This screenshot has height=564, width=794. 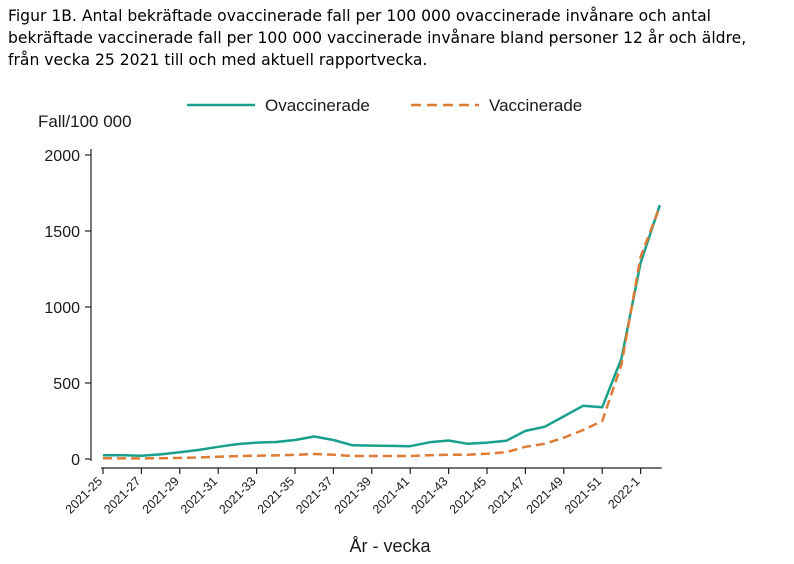 What do you see at coordinates (276, 495) in the screenshot?
I see `x-tick-label: 2021-35` at bounding box center [276, 495].